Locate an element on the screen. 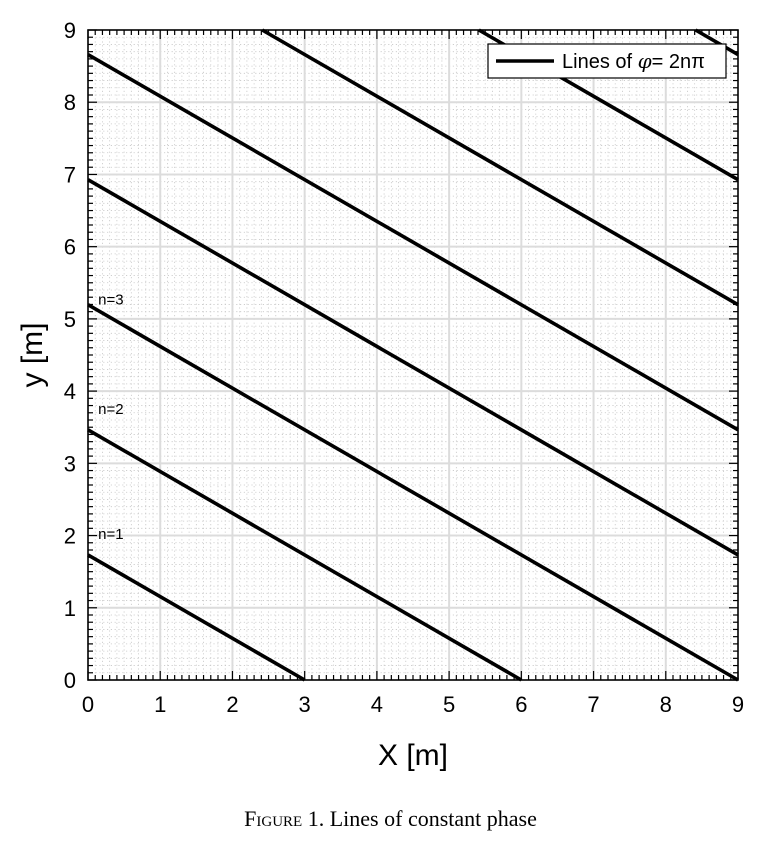 This screenshot has width=781, height=852. y-tick-label: 9 is located at coordinates (70, 30).